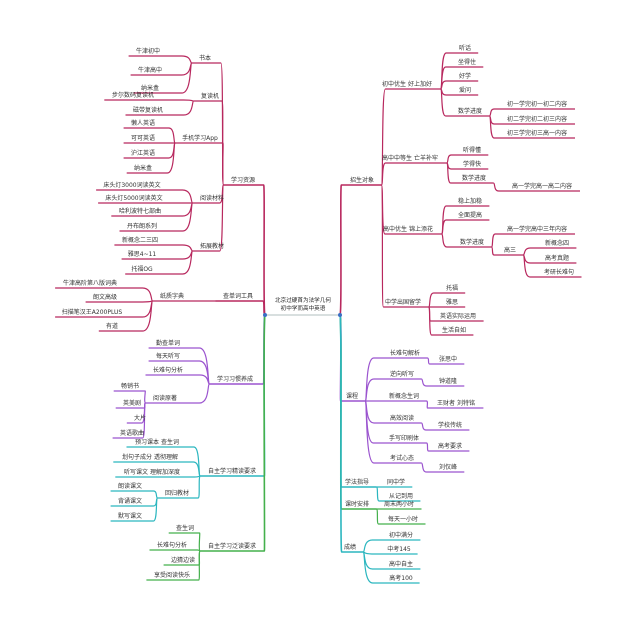 The width and height of the screenshot is (638, 640). Describe the element at coordinates (401, 564) in the screenshot. I see `topic-label: 高中自主` at that location.